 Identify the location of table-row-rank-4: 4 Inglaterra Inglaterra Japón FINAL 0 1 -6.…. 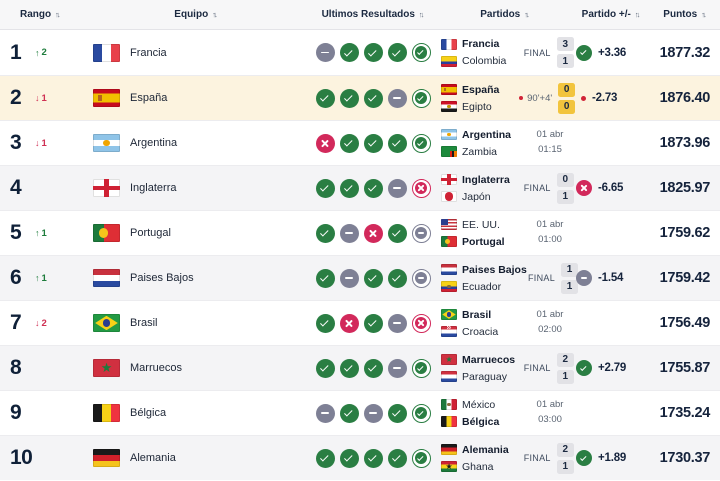
(360, 187).